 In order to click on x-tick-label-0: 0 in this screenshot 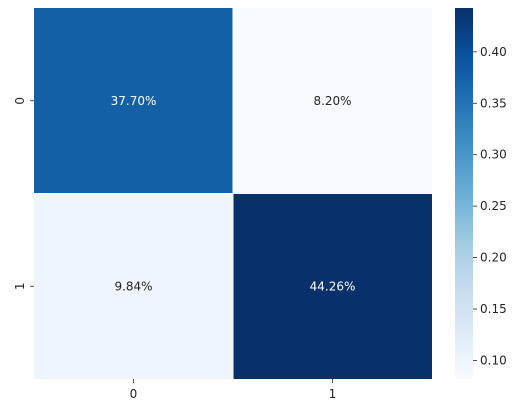, I will do `click(134, 394)`.